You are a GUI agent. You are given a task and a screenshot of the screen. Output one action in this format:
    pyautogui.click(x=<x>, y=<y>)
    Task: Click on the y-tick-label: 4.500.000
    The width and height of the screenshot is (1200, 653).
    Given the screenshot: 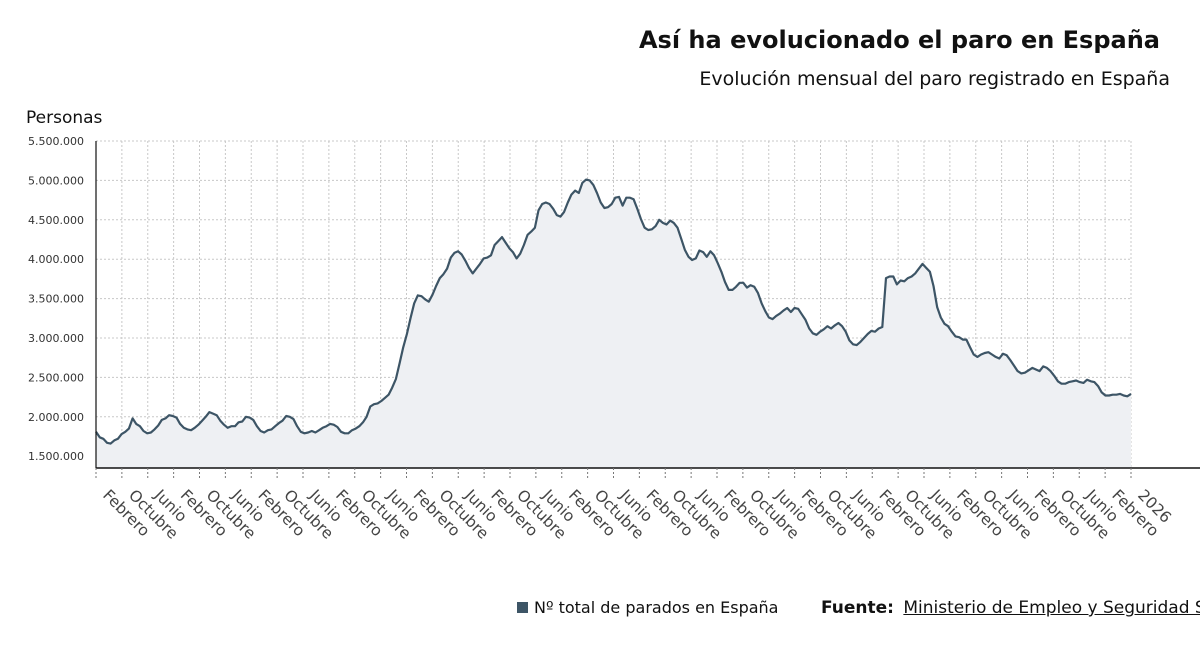 What is the action you would take?
    pyautogui.click(x=56, y=220)
    